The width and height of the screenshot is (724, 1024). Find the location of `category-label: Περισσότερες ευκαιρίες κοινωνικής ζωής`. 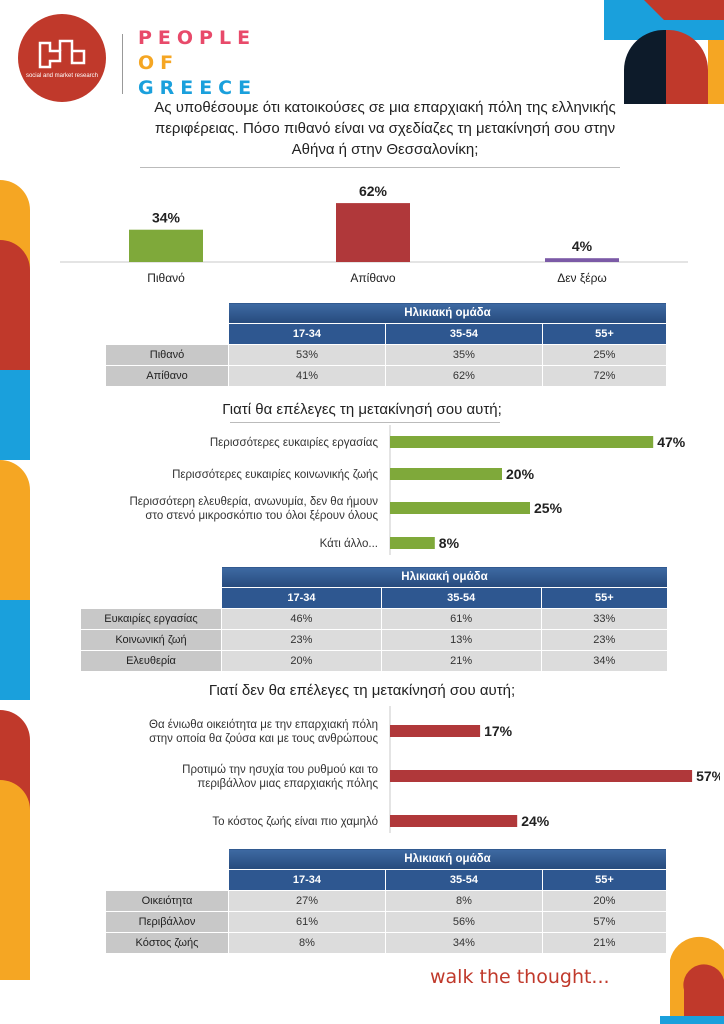

category-label: Περισσότερες ευκαιρίες κοινωνικής ζωής is located at coordinates (275, 475).